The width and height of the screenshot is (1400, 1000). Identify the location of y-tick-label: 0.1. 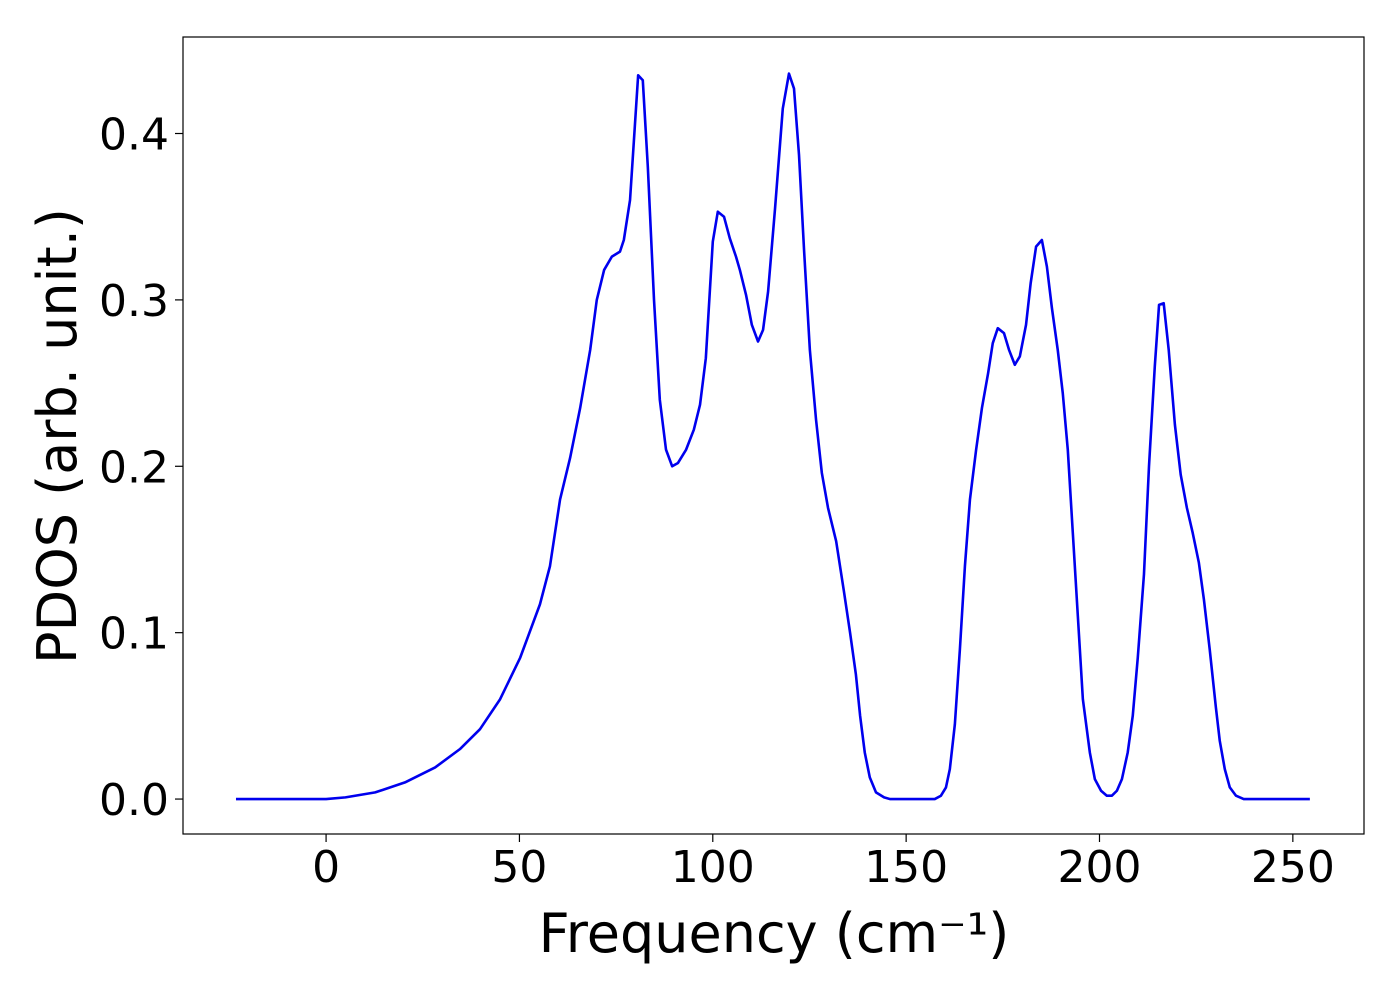
(134, 634).